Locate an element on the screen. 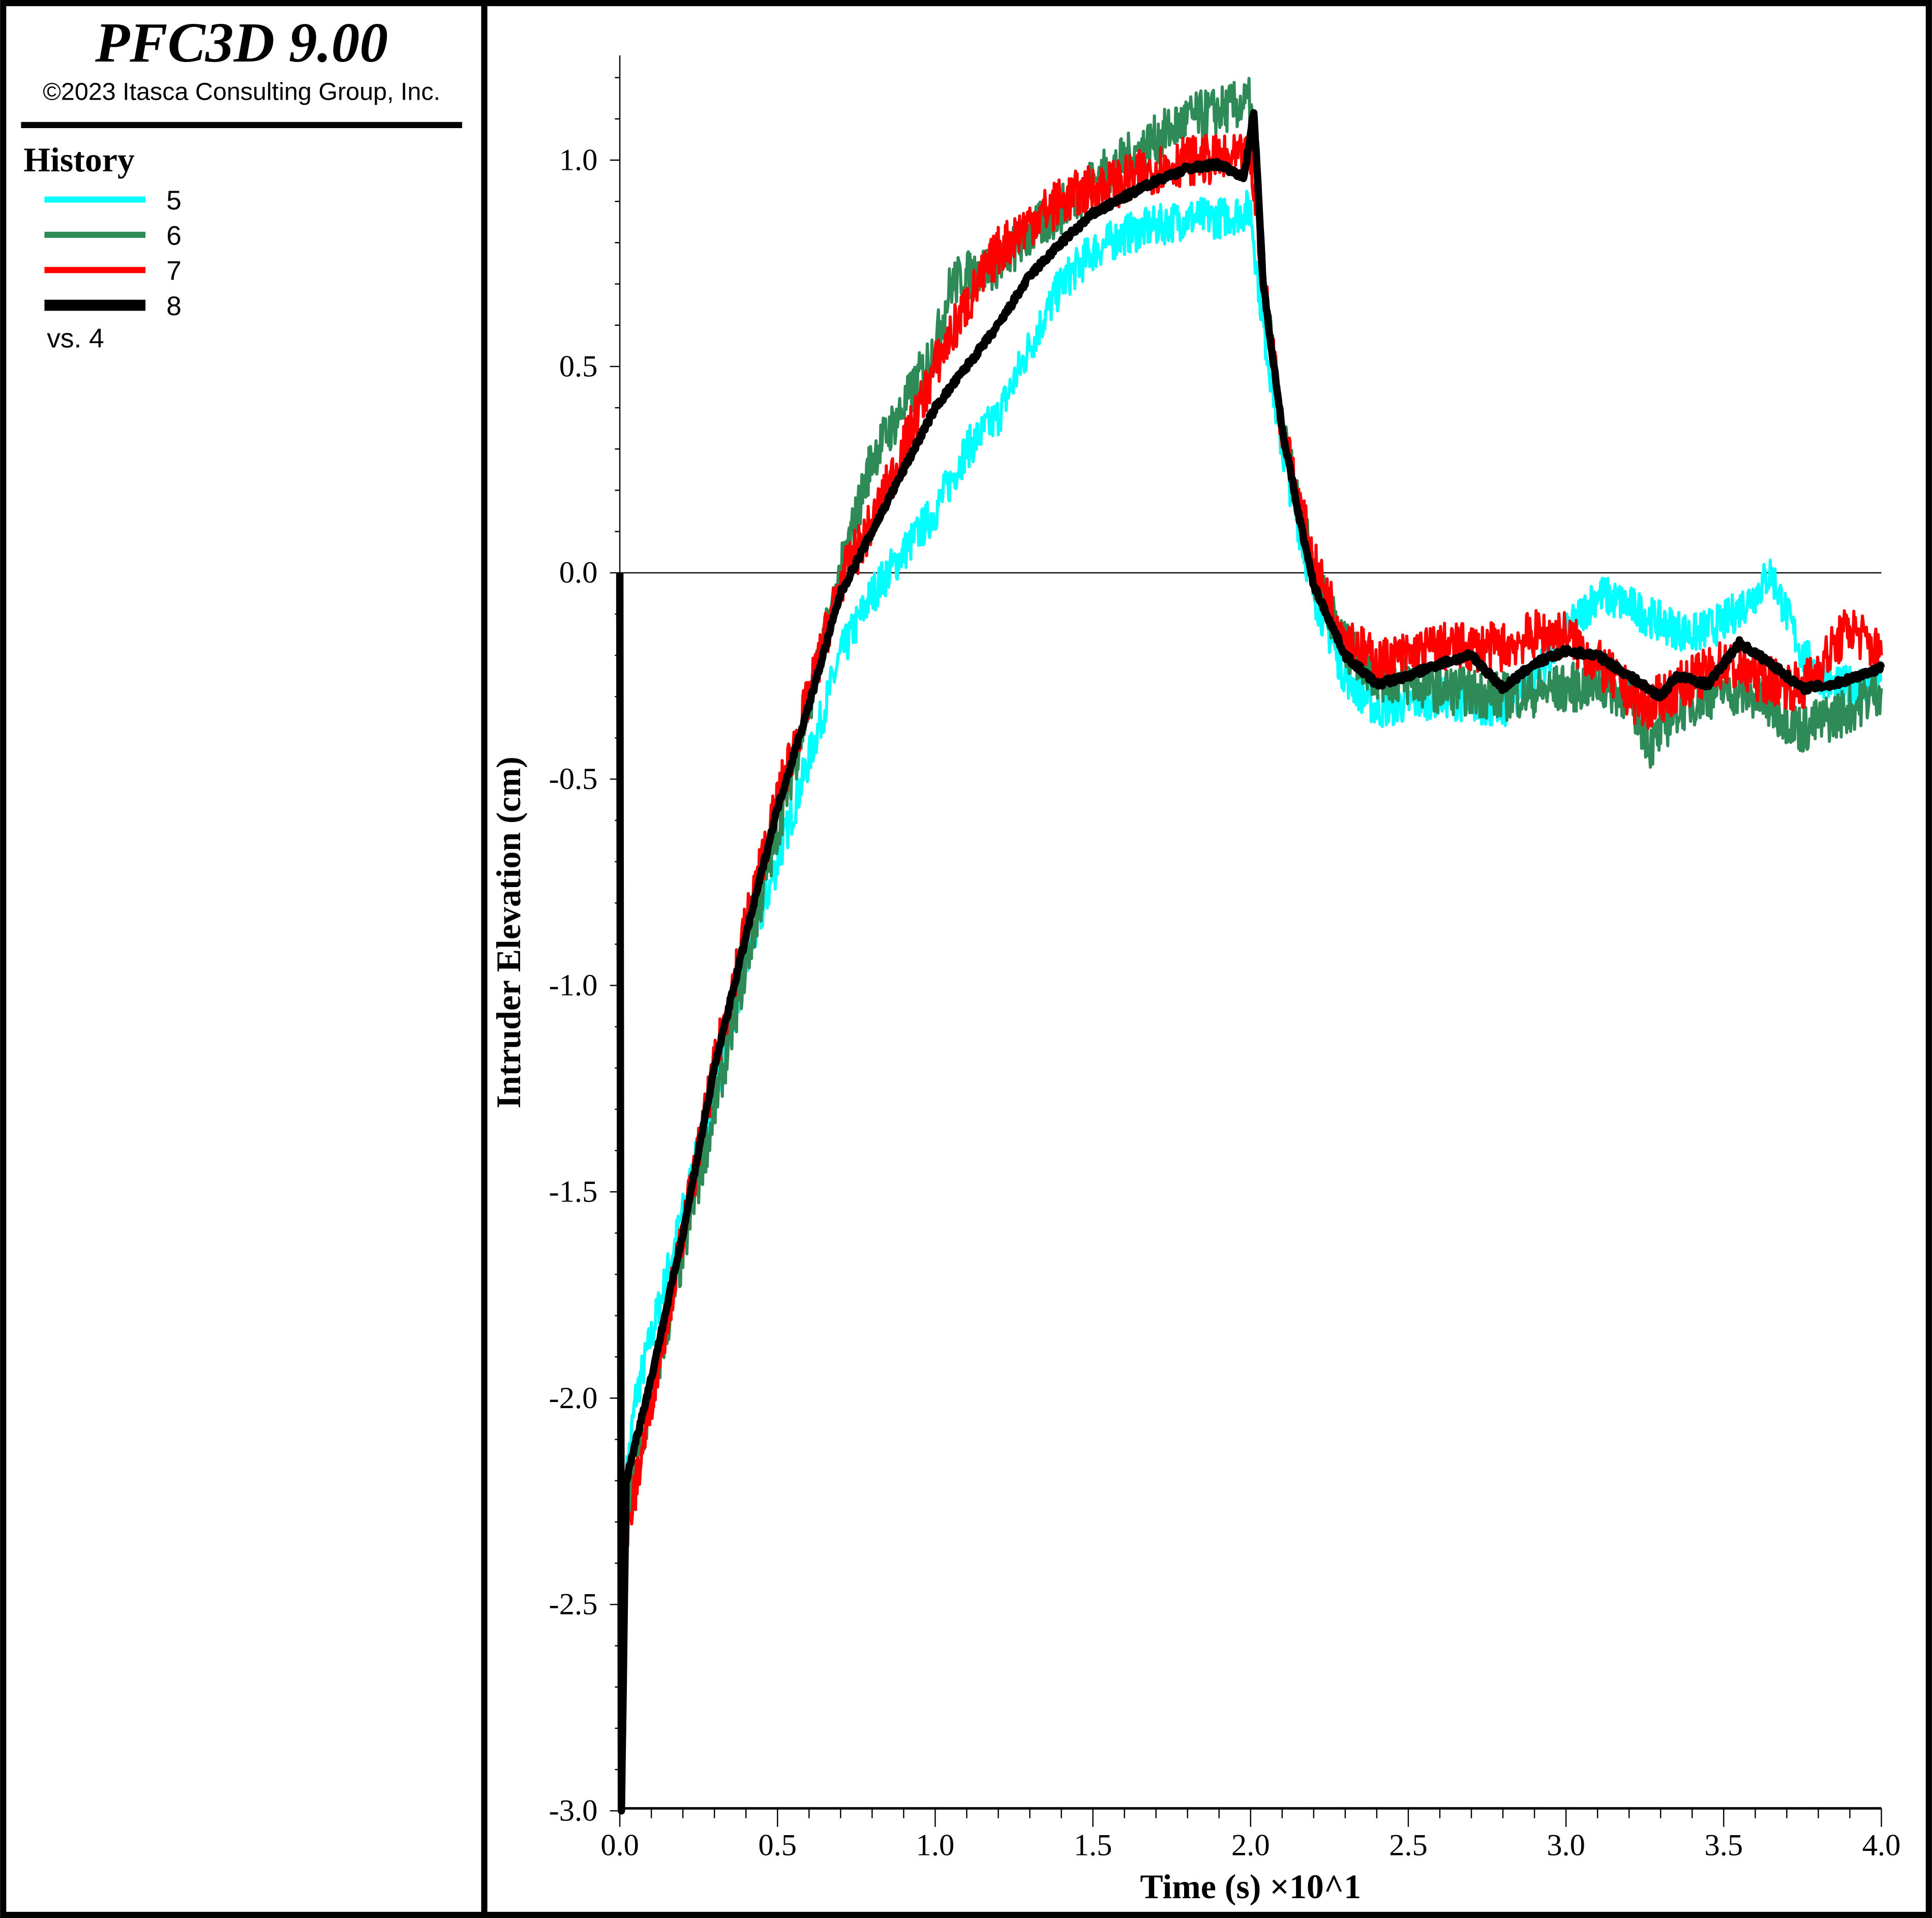  y-tick-label: -1.5 is located at coordinates (573, 1192).